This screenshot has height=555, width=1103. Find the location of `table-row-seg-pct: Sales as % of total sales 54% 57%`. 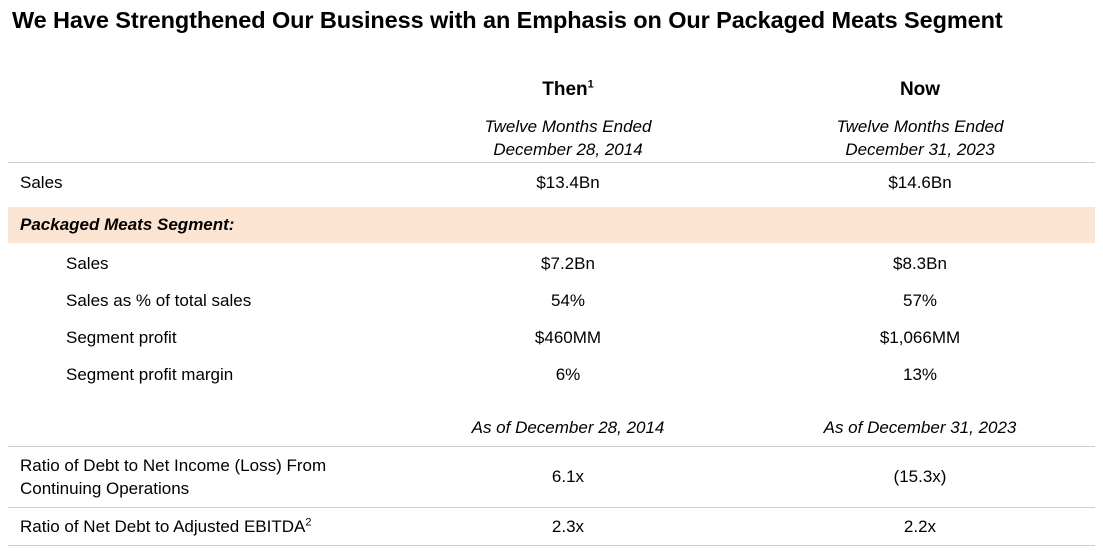

table-row-seg-pct: Sales as % of total sales 54% 57% is located at coordinates (551, 300).